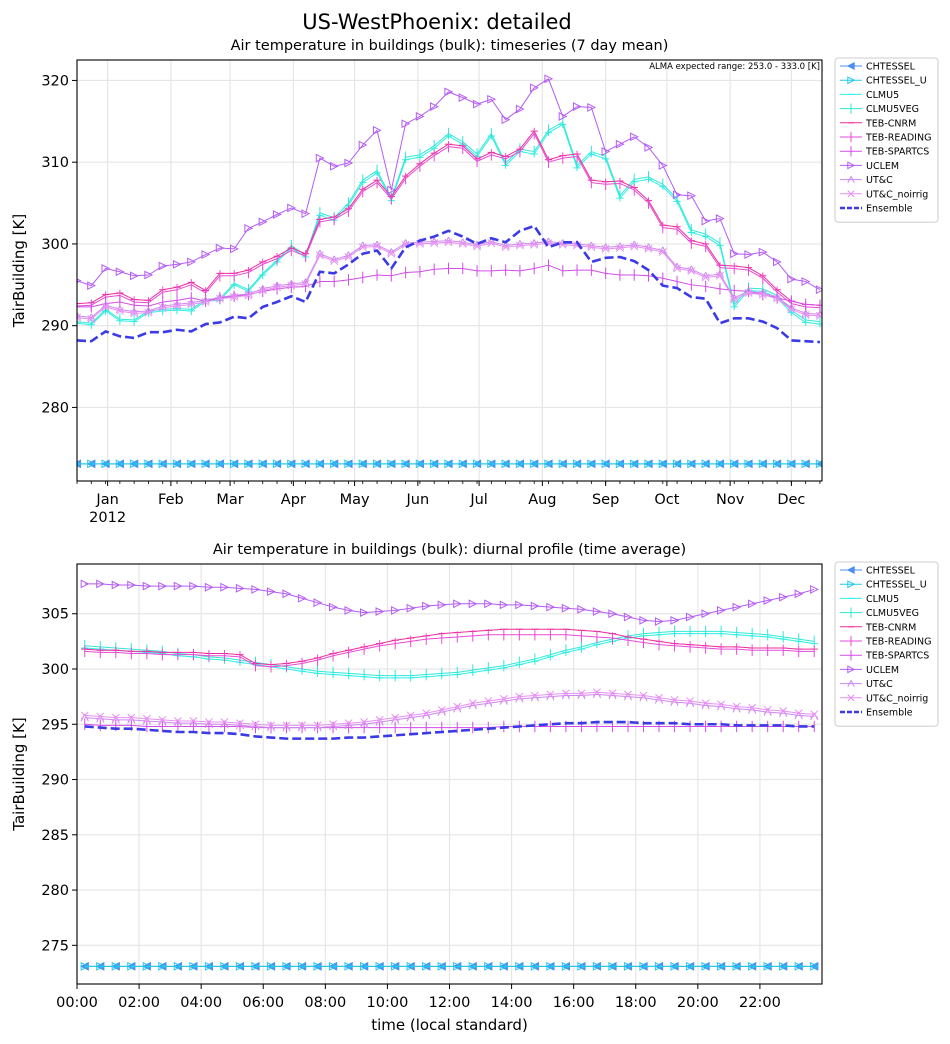 The height and width of the screenshot is (1044, 950). Describe the element at coordinates (436, 22) in the screenshot. I see `figure-suptitle: US-WestPhoenix: detailed` at that location.